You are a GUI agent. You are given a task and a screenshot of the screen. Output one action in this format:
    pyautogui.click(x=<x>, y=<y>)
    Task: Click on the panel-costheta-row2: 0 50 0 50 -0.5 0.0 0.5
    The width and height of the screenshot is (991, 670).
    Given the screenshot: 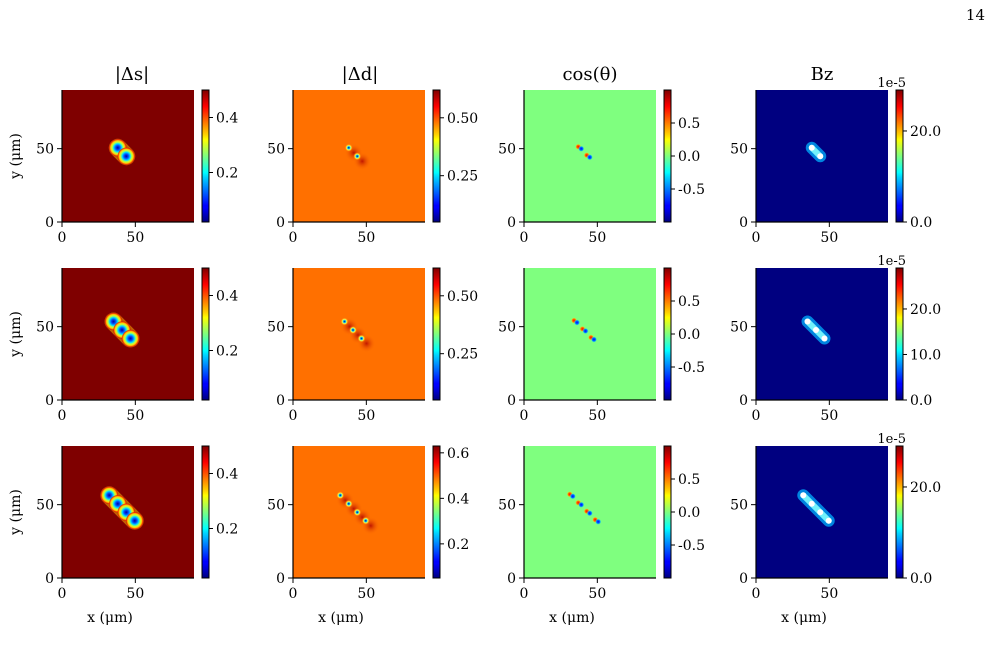 What is the action you would take?
    pyautogui.click(x=601, y=345)
    